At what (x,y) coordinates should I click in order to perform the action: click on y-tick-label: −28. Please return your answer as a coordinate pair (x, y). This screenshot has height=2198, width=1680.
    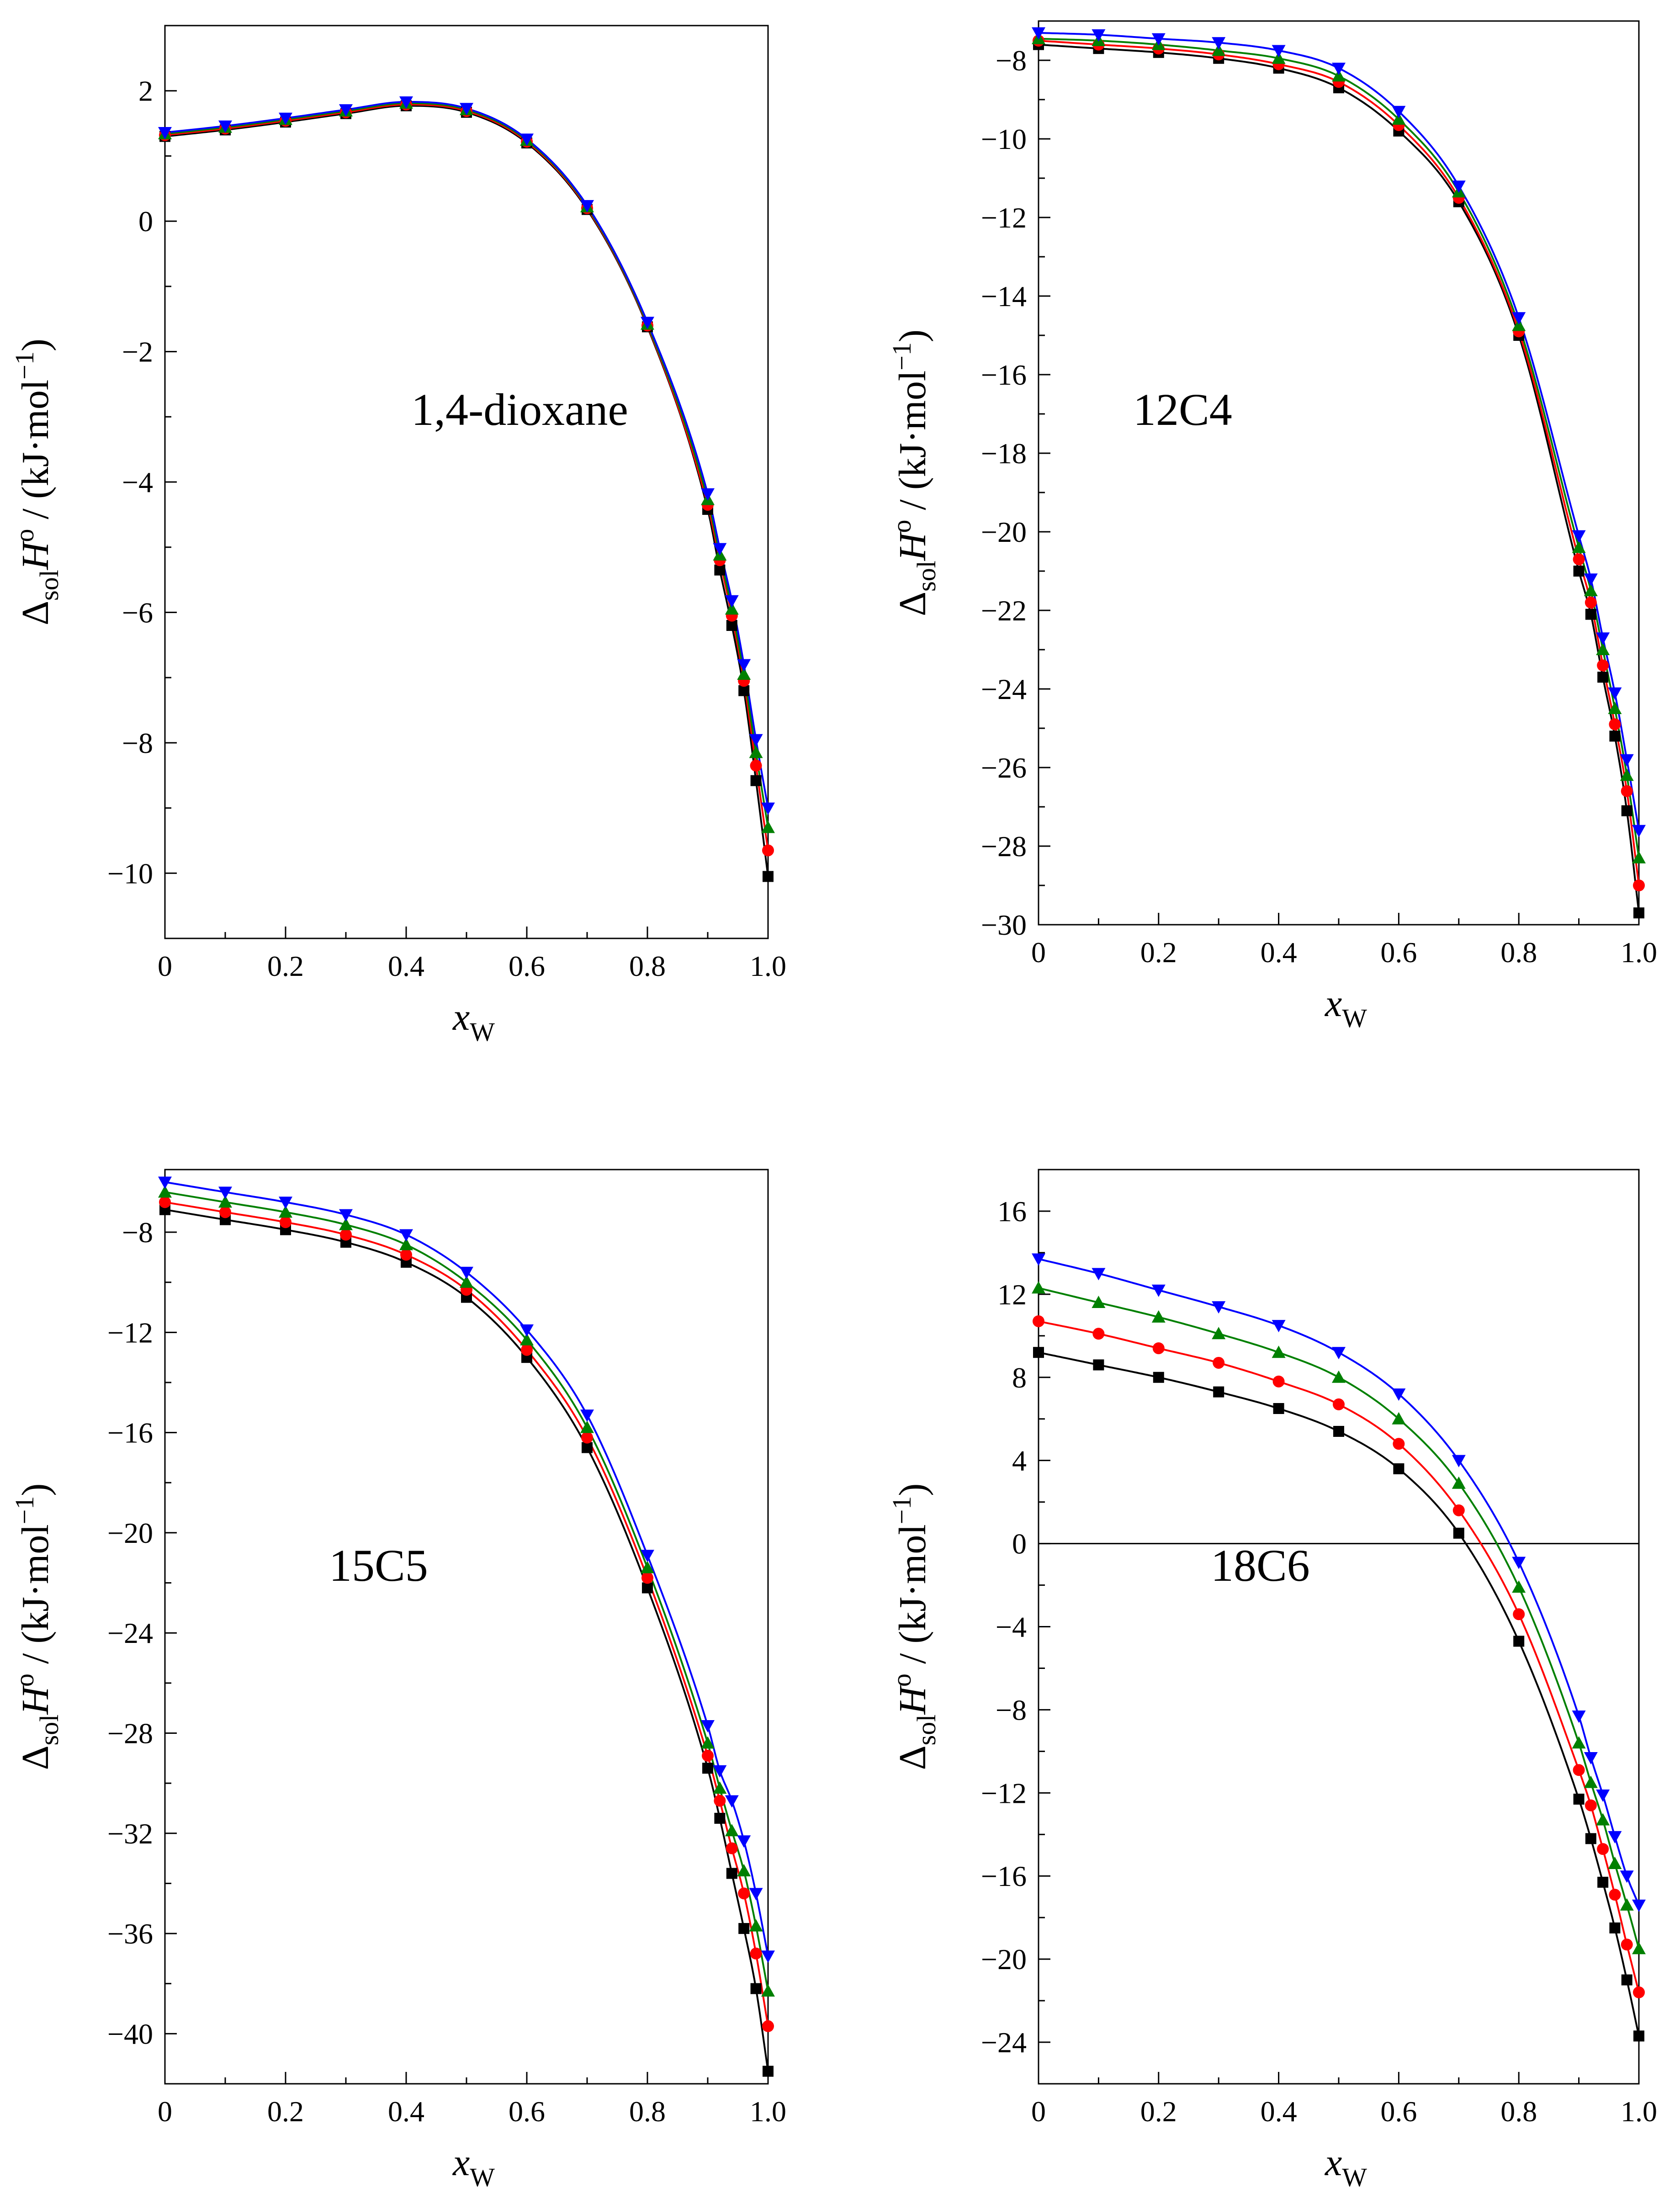
    Looking at the image, I should click on (1004, 847).